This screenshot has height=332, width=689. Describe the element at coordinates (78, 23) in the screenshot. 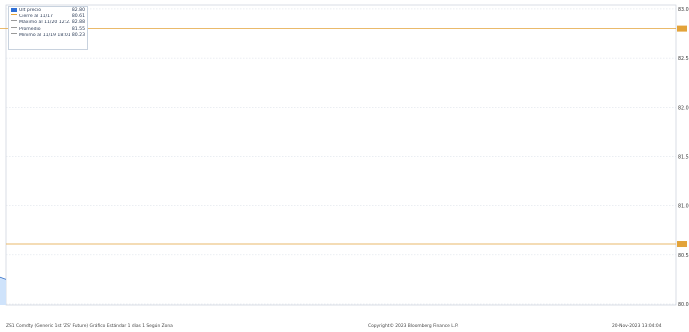

I see `legend-value: 82.88` at that location.